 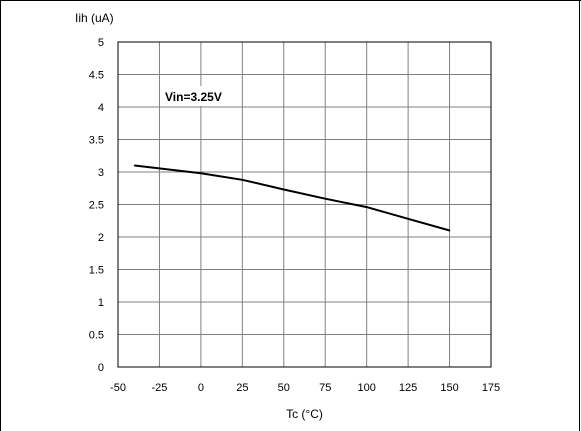 I want to click on y-tick-label: 5, so click(x=101, y=43).